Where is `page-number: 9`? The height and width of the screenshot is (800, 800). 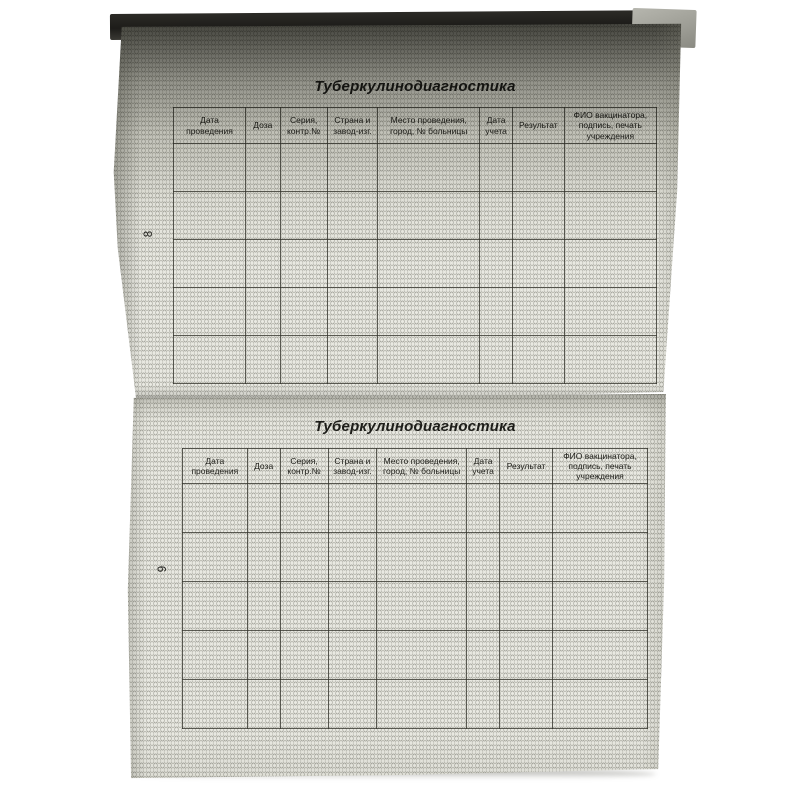
page-number: 9 is located at coordinates (163, 569).